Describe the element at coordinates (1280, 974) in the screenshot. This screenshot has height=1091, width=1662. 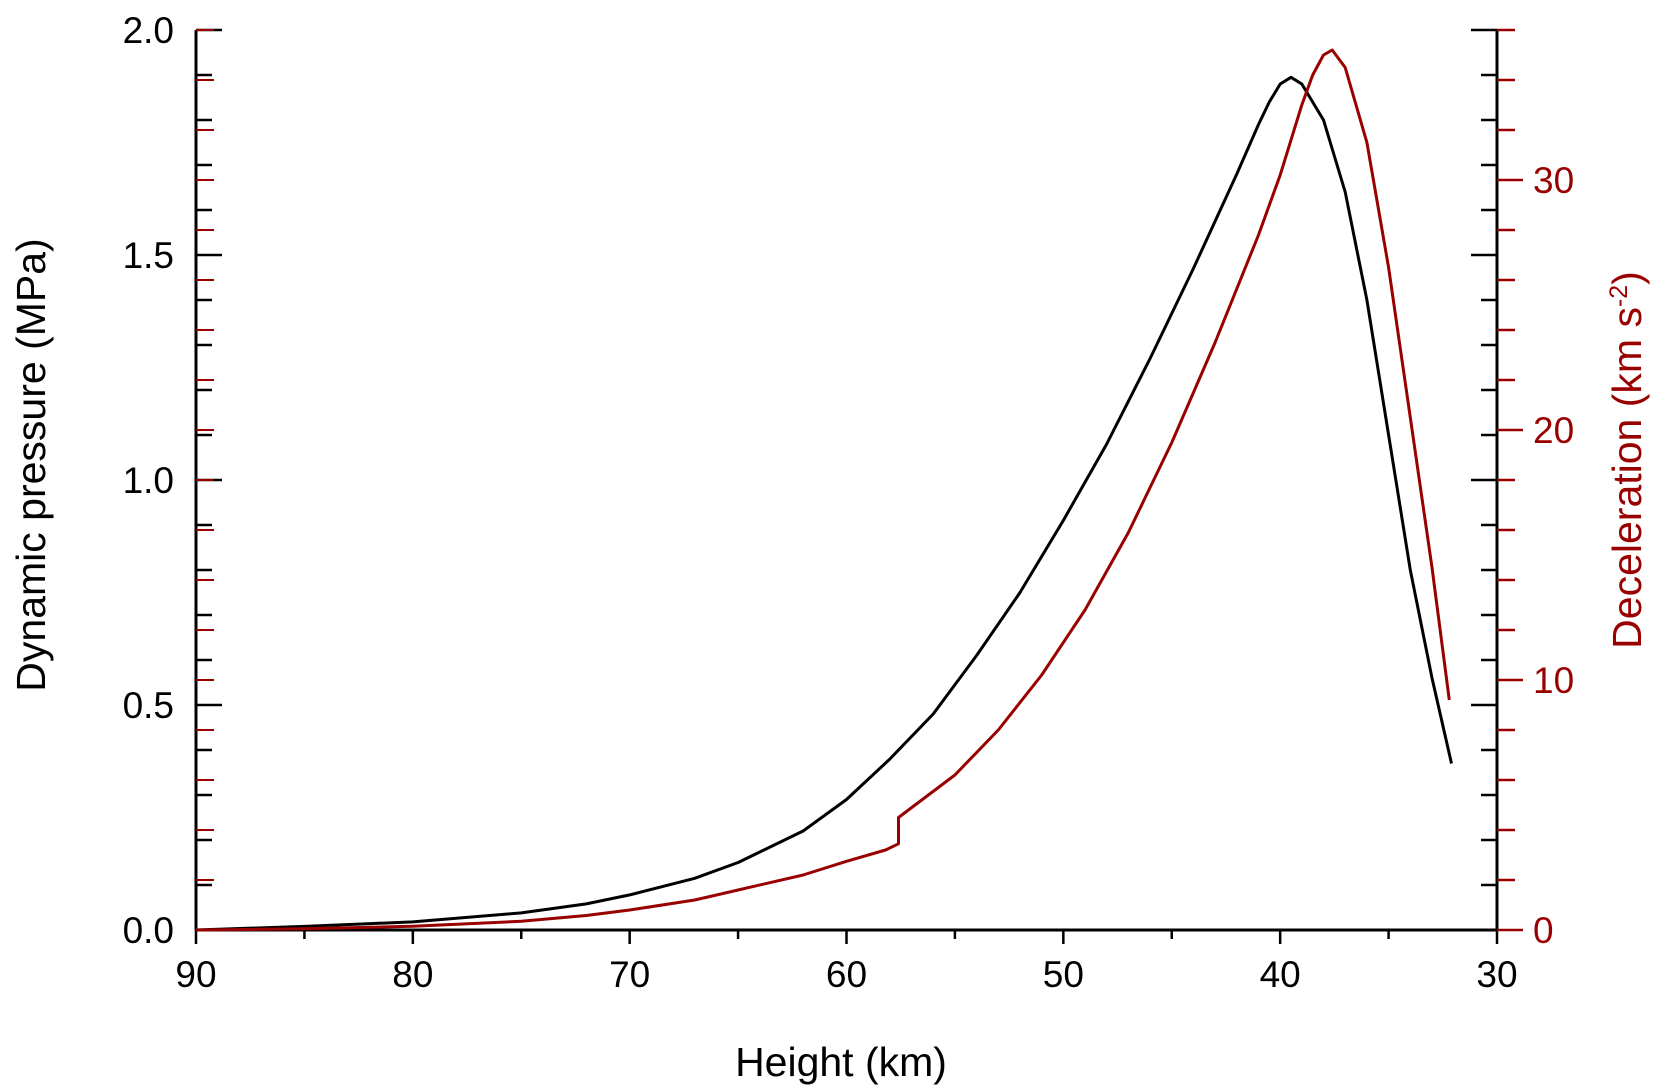
I see `x-tick-label: 40` at that location.